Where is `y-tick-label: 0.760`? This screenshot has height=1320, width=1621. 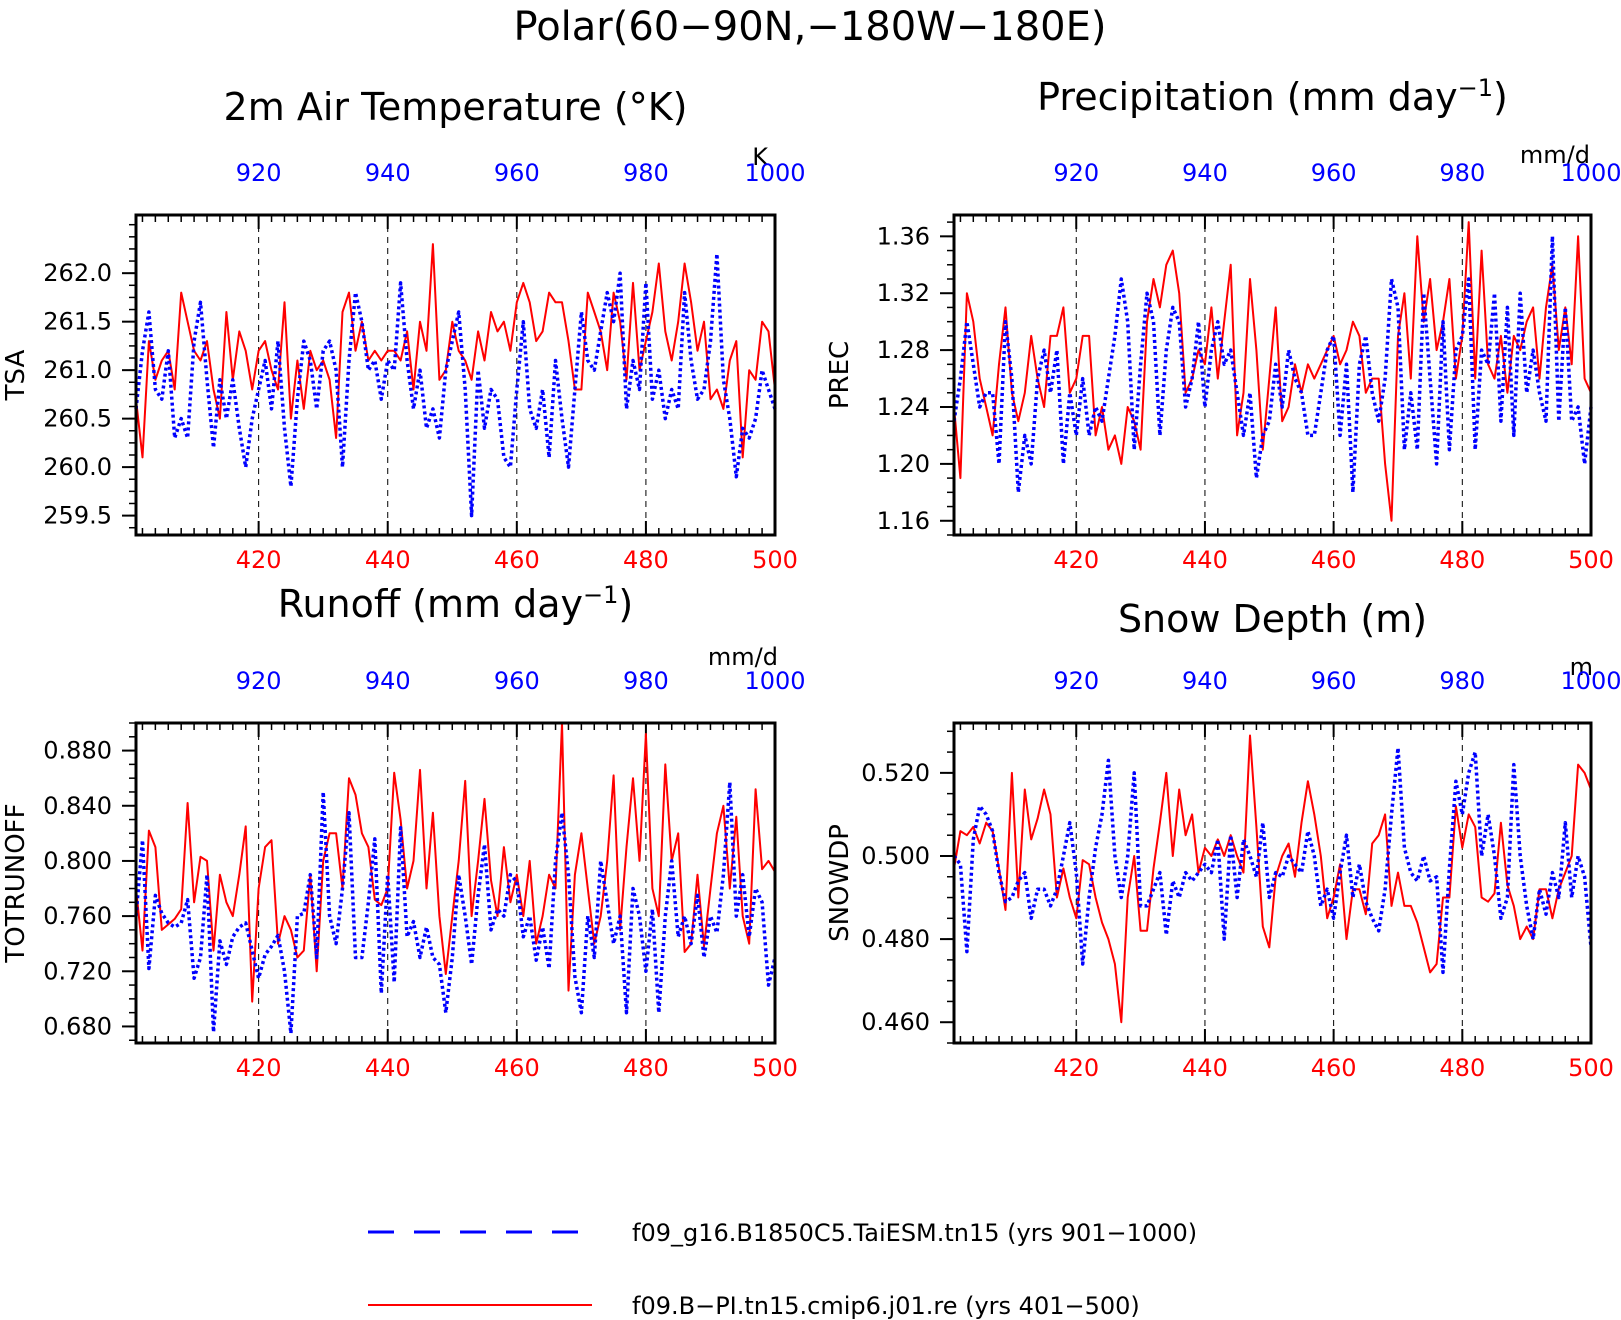
y-tick-label: 0.760 is located at coordinates (77, 916).